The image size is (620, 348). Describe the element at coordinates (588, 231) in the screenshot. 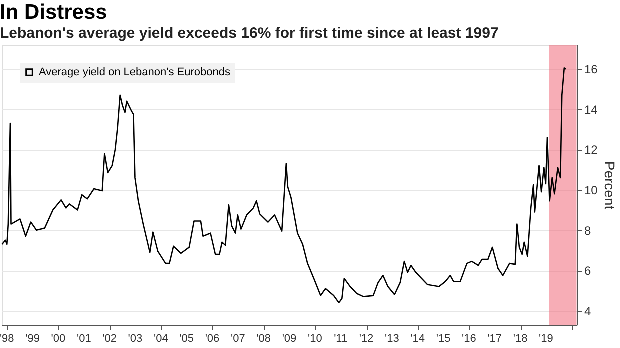

I see `y-tick-label: 8` at that location.